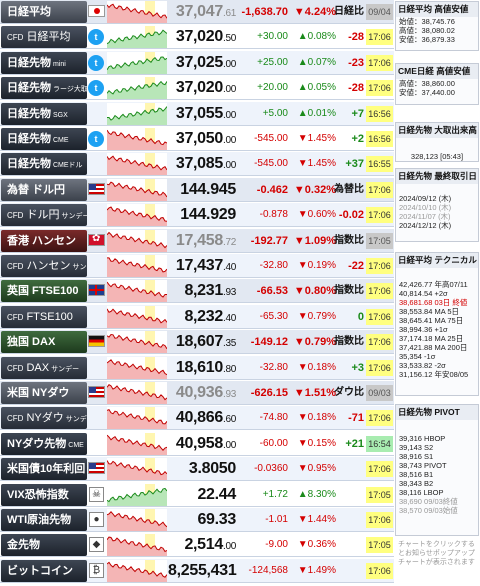 This screenshot has height=586, width=480. What do you see at coordinates (44, 367) in the screenshot?
I see `ticker-name-button: CFD DAX サンデー` at bounding box center [44, 367].